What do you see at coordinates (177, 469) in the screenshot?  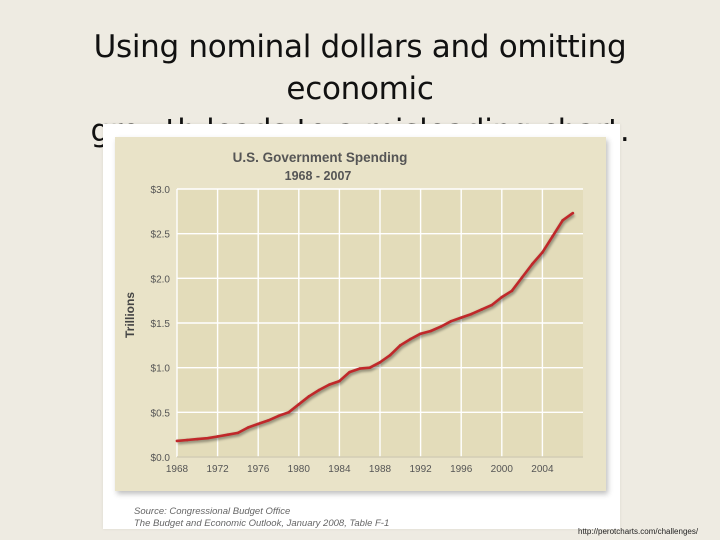 I see `x-tick-label: 1968` at bounding box center [177, 469].